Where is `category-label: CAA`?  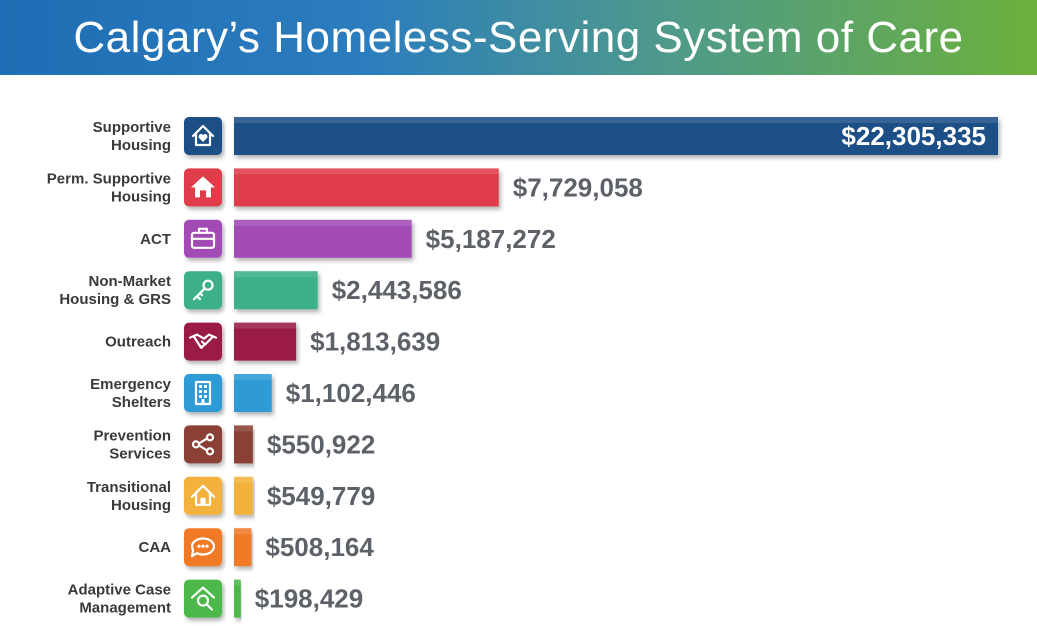 category-label: CAA is located at coordinates (155, 547).